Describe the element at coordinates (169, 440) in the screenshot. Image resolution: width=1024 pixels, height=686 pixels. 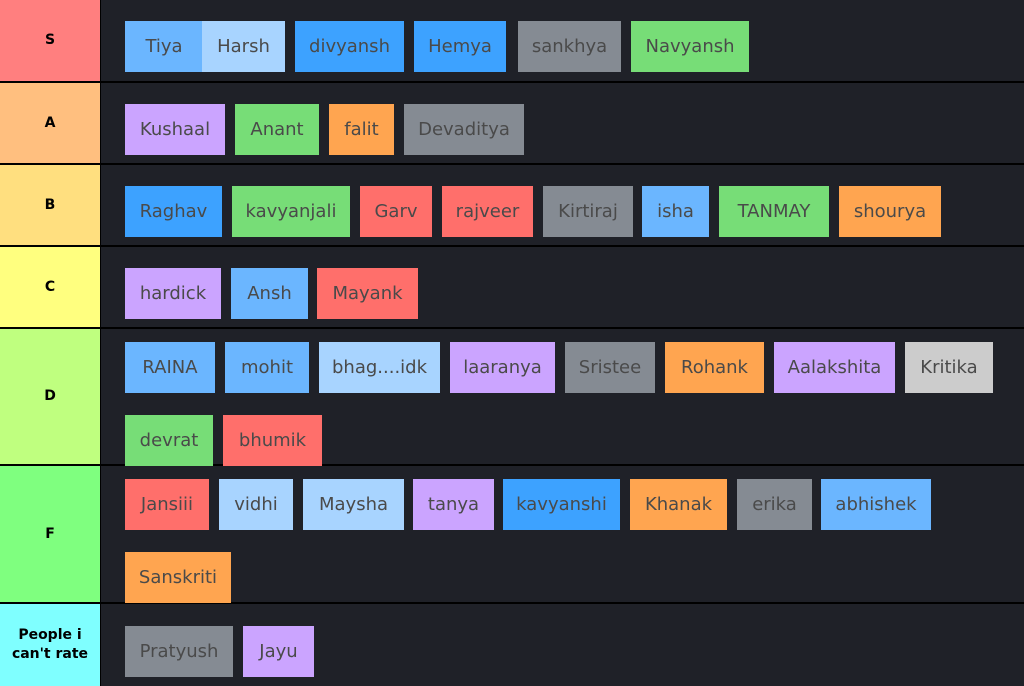
I see `tier-item-devrat: devrat` at that location.